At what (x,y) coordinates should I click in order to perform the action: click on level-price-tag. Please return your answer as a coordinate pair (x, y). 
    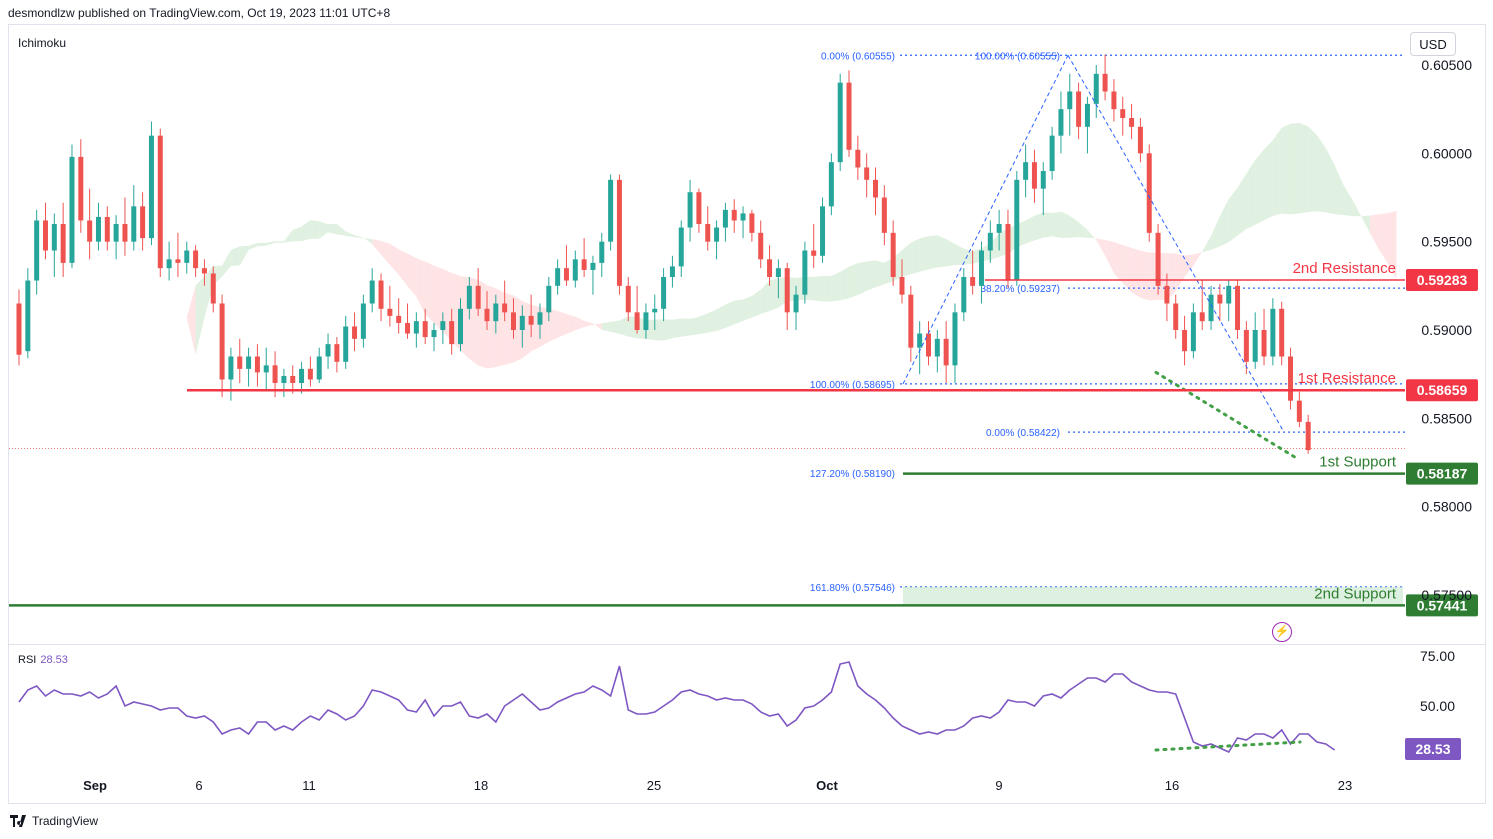
    Looking at the image, I should click on (1442, 473).